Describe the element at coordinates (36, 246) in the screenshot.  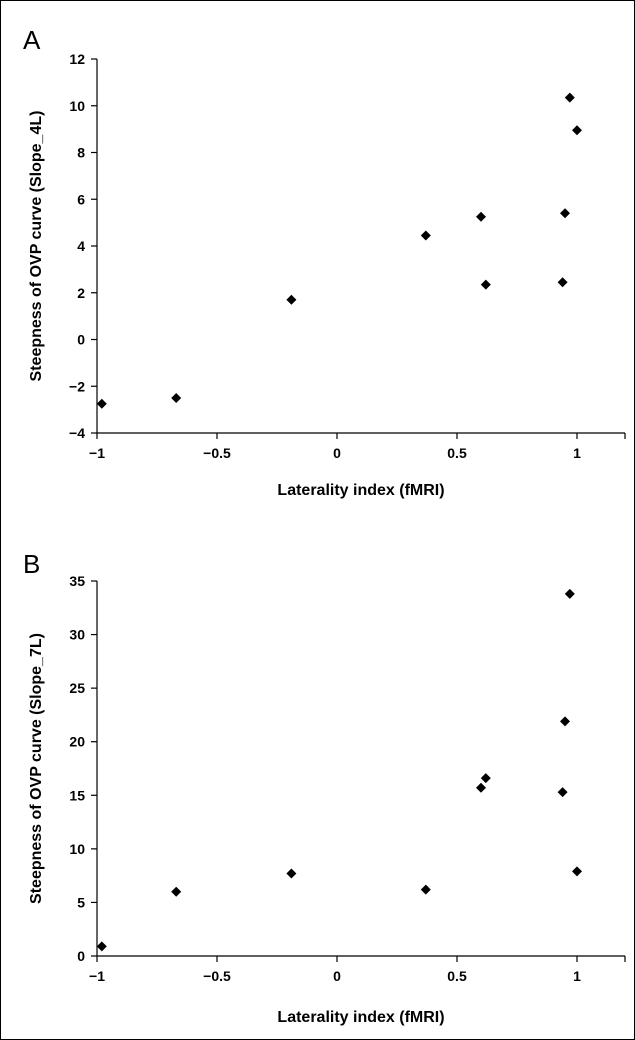
I see `y-axis-title: Steepness of OVP curve (Slope_4L)` at that location.